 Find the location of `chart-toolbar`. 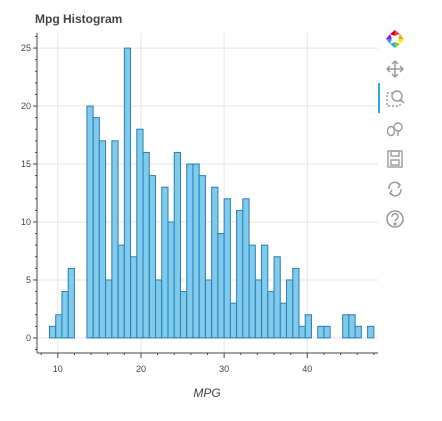

chart-toolbar is located at coordinates (393, 135).